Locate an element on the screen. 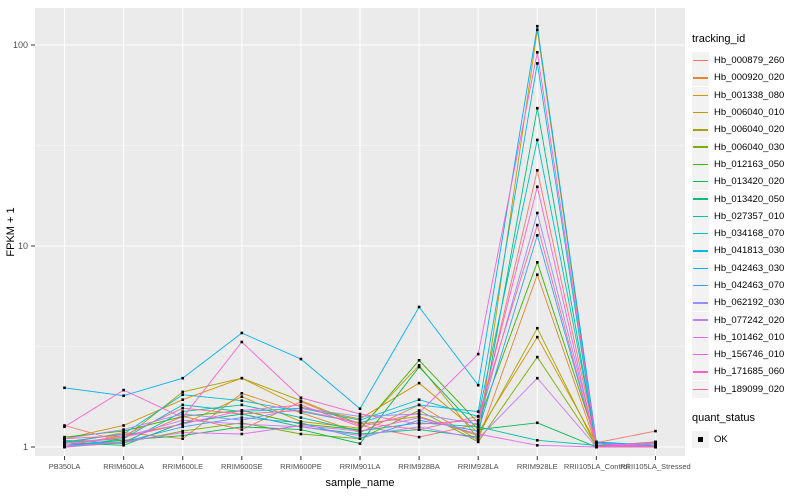 Image resolution: width=800 pixels, height=500 pixels. x-tick-label: PB350LA is located at coordinates (65, 466).